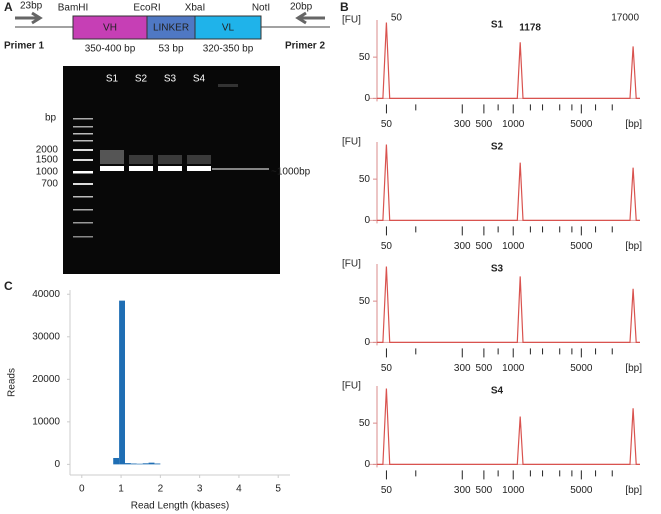 The image size is (661, 514). Describe the element at coordinates (112, 79) in the screenshot. I see `lane-label: S1` at that location.